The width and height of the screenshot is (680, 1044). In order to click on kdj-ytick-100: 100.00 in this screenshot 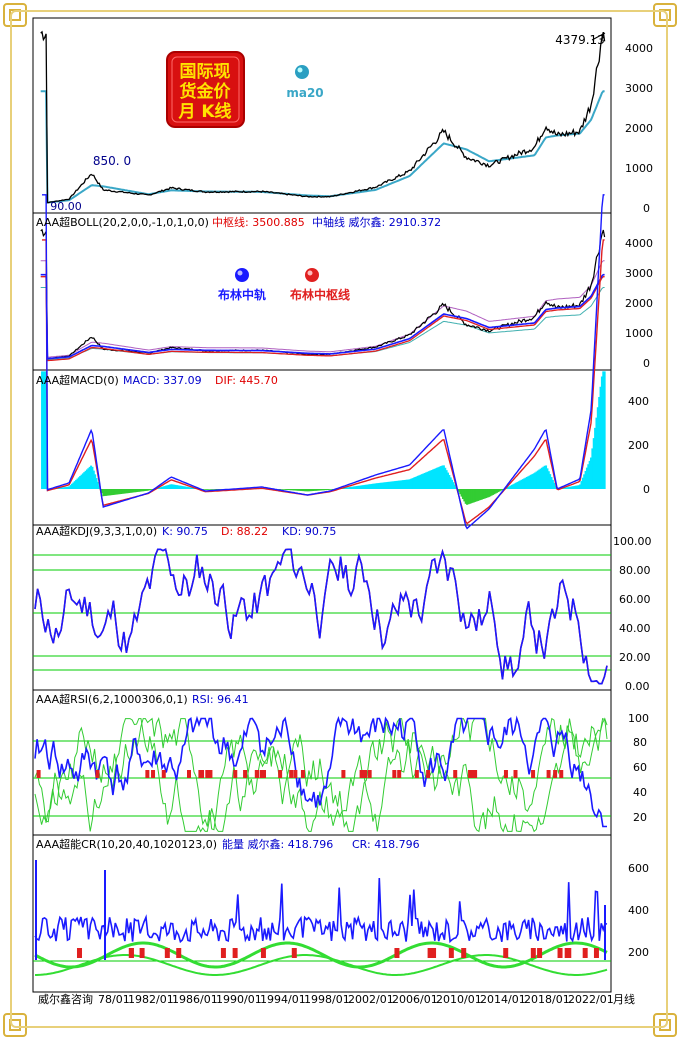, I will do `click(632, 541)`.